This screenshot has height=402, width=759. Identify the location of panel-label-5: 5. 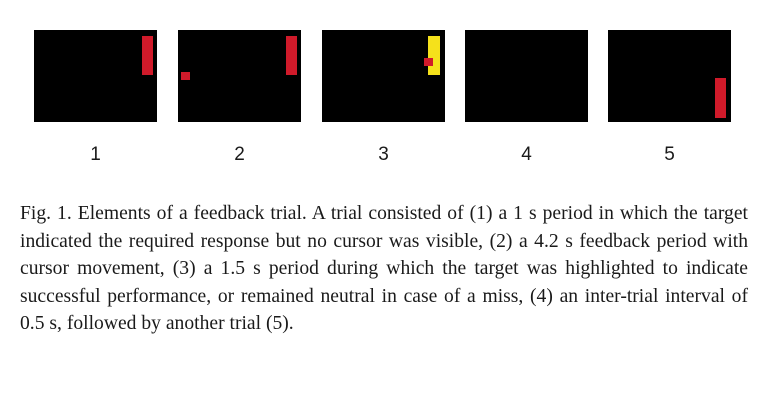
(669, 154).